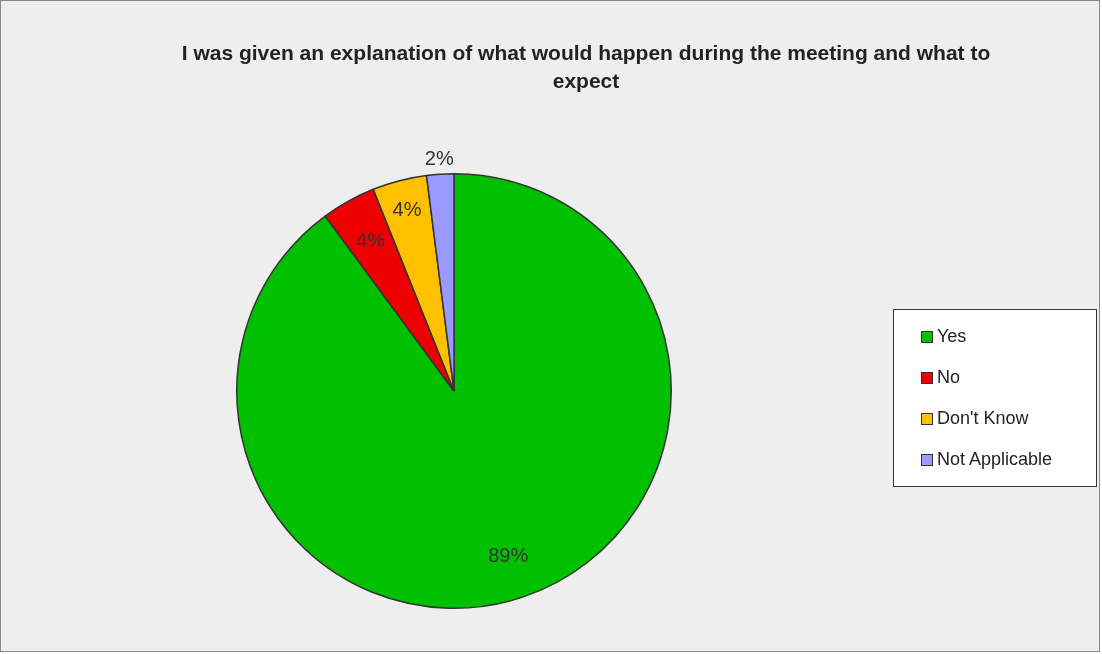 Image resolution: width=1102 pixels, height=654 pixels. I want to click on legend-label: Don't Know, so click(983, 418).